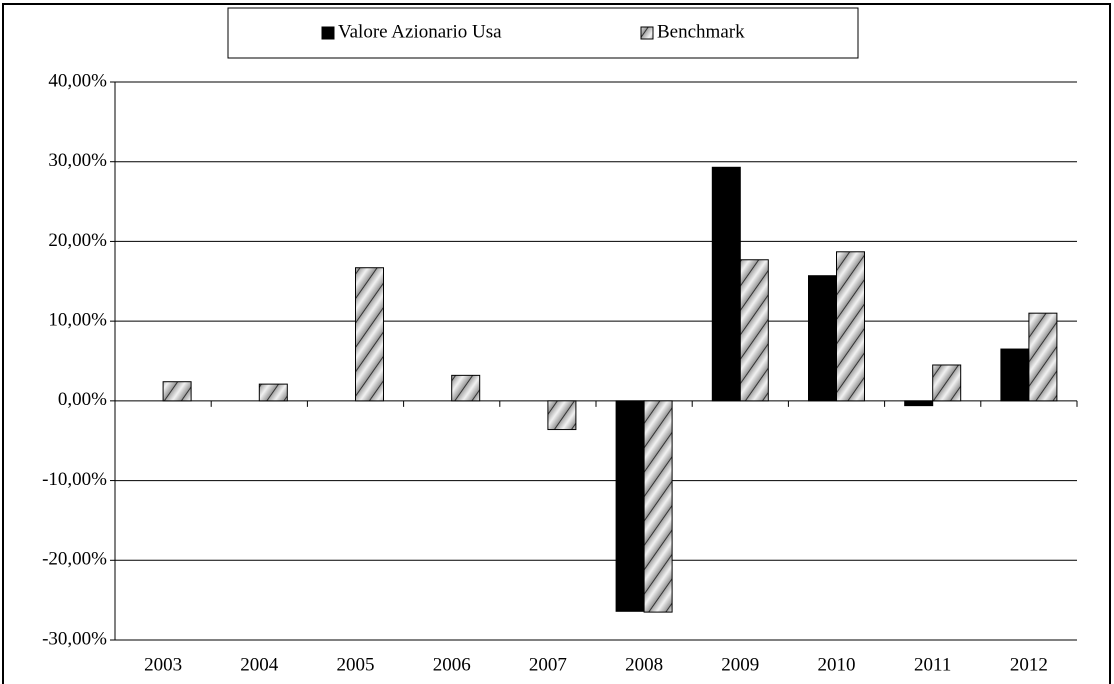 The height and width of the screenshot is (684, 1114). I want to click on y-tick-label: -30,00%, so click(74, 638).